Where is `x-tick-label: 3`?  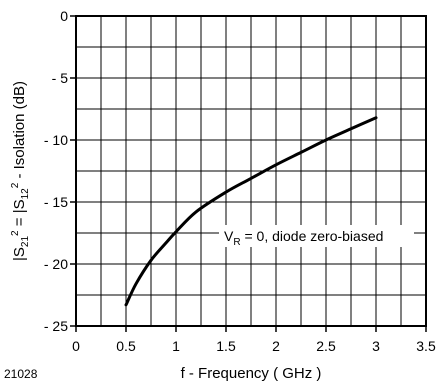
x-tick-label: 3 is located at coordinates (376, 346).